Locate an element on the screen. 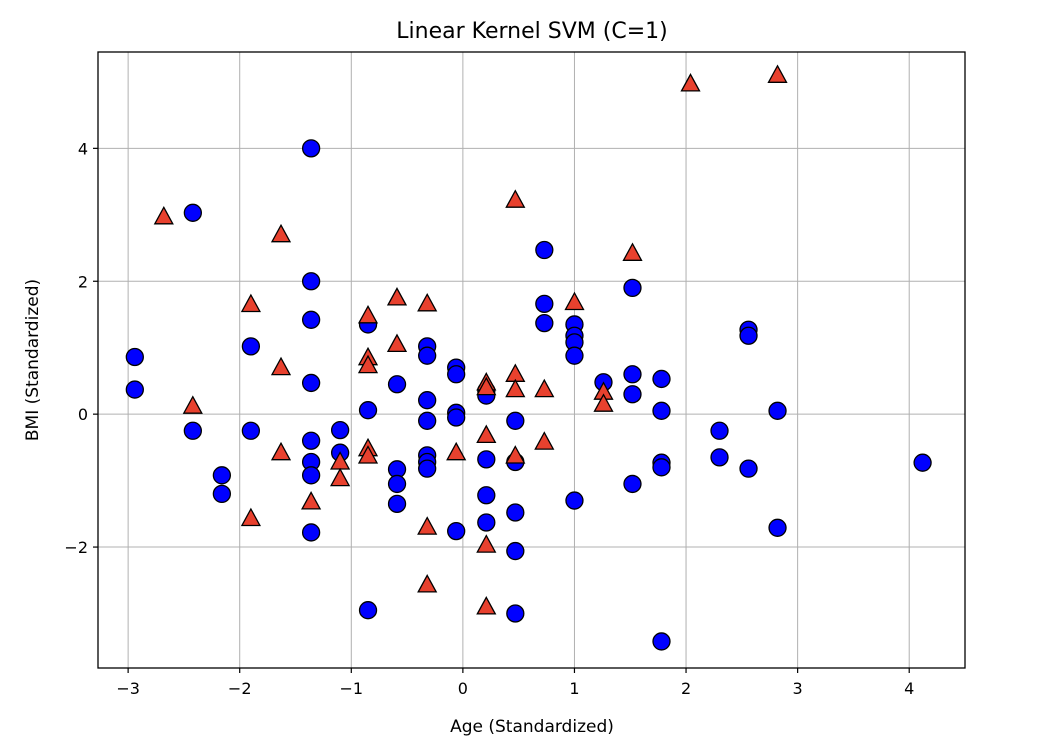  x-tick-label: −3 is located at coordinates (128, 688).